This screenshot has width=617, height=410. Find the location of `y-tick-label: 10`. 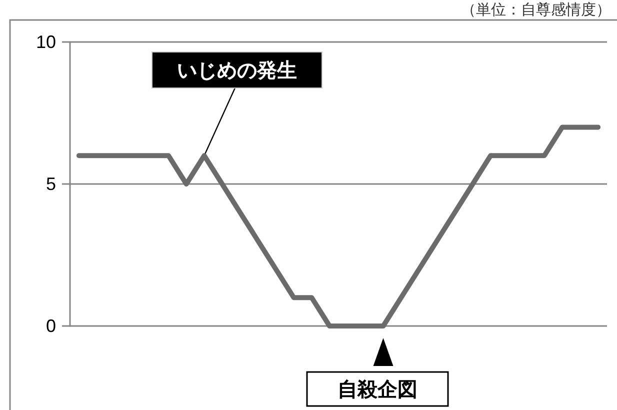

y-tick-label: 10 is located at coordinates (46, 42).